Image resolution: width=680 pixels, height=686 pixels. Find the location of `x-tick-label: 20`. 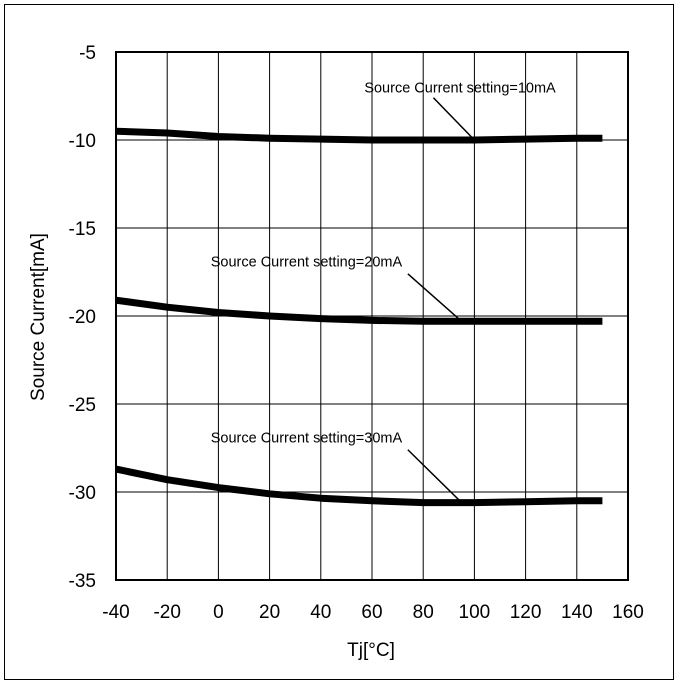

x-tick-label: 20 is located at coordinates (269, 612).